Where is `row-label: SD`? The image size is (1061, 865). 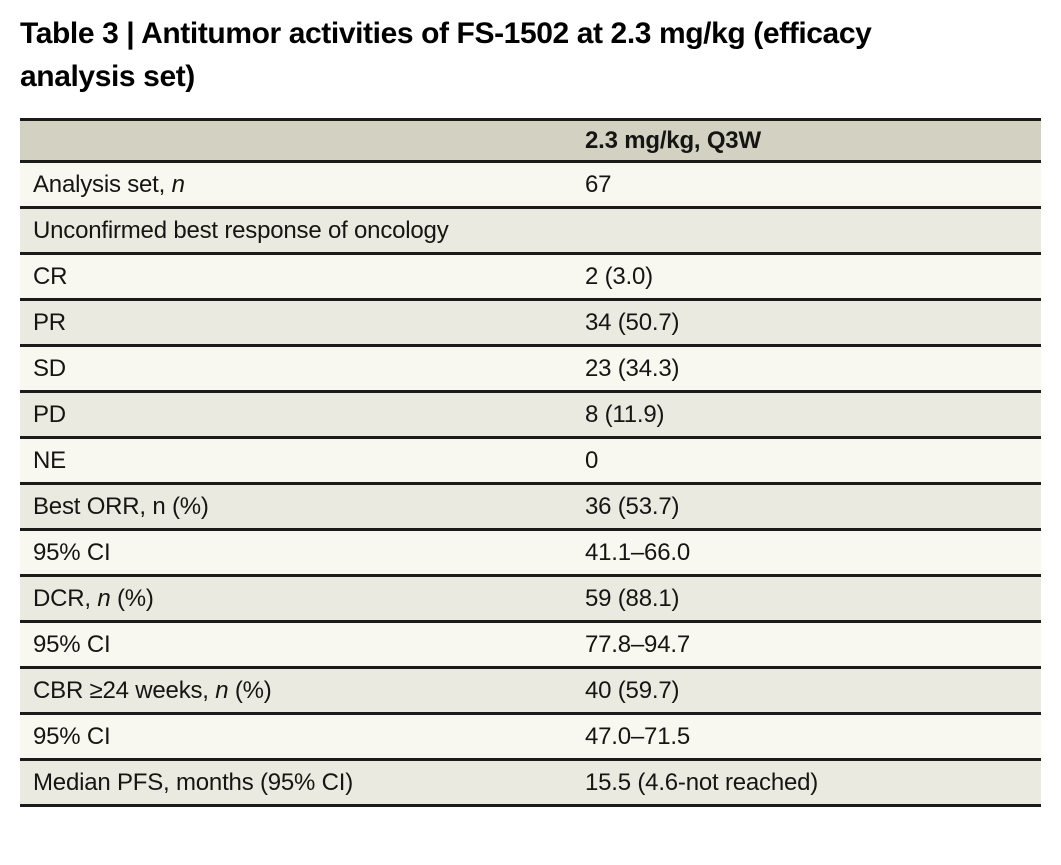
row-label: SD is located at coordinates (301, 369).